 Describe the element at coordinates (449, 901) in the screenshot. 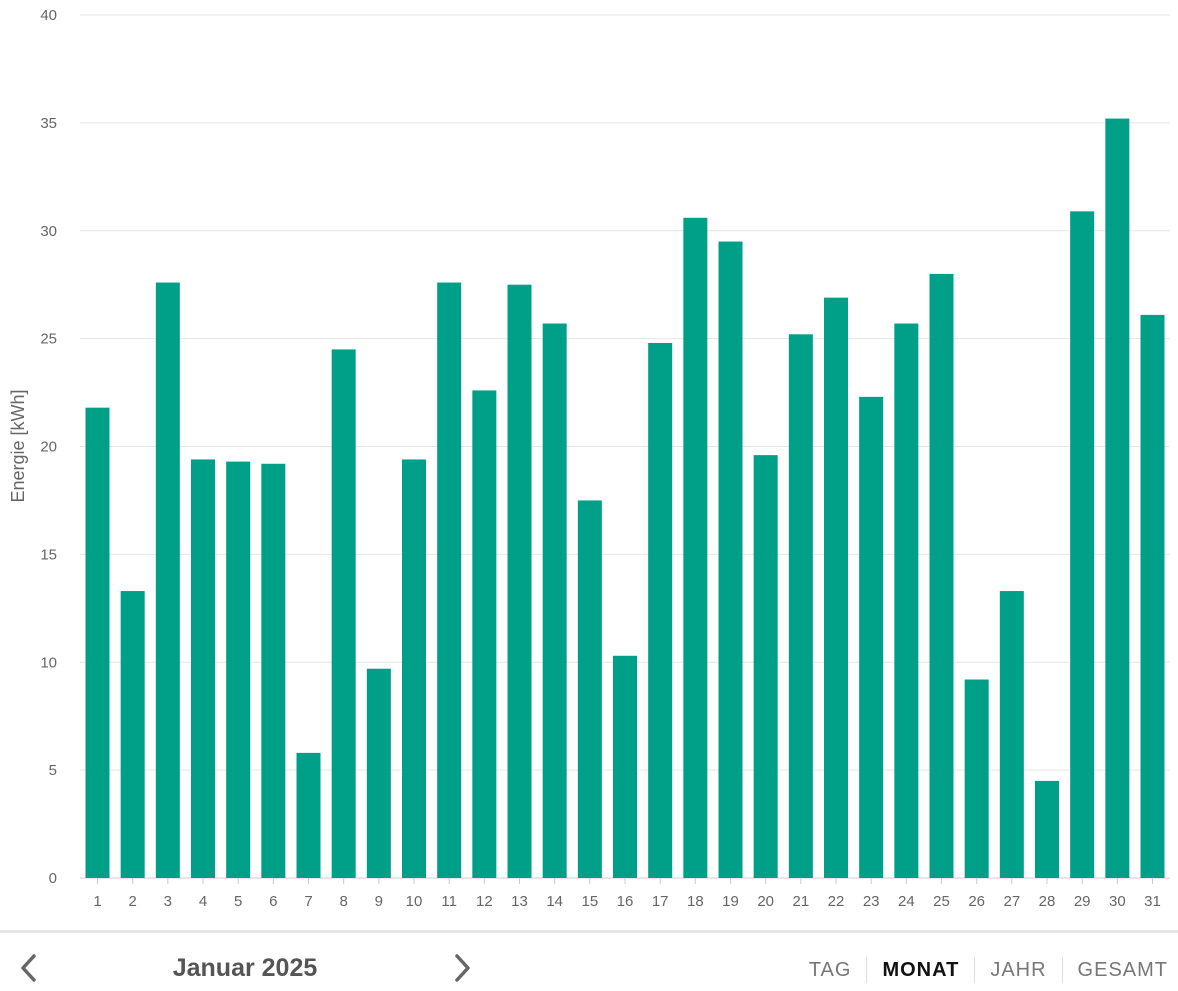

I see `x-tick-label: 11` at that location.